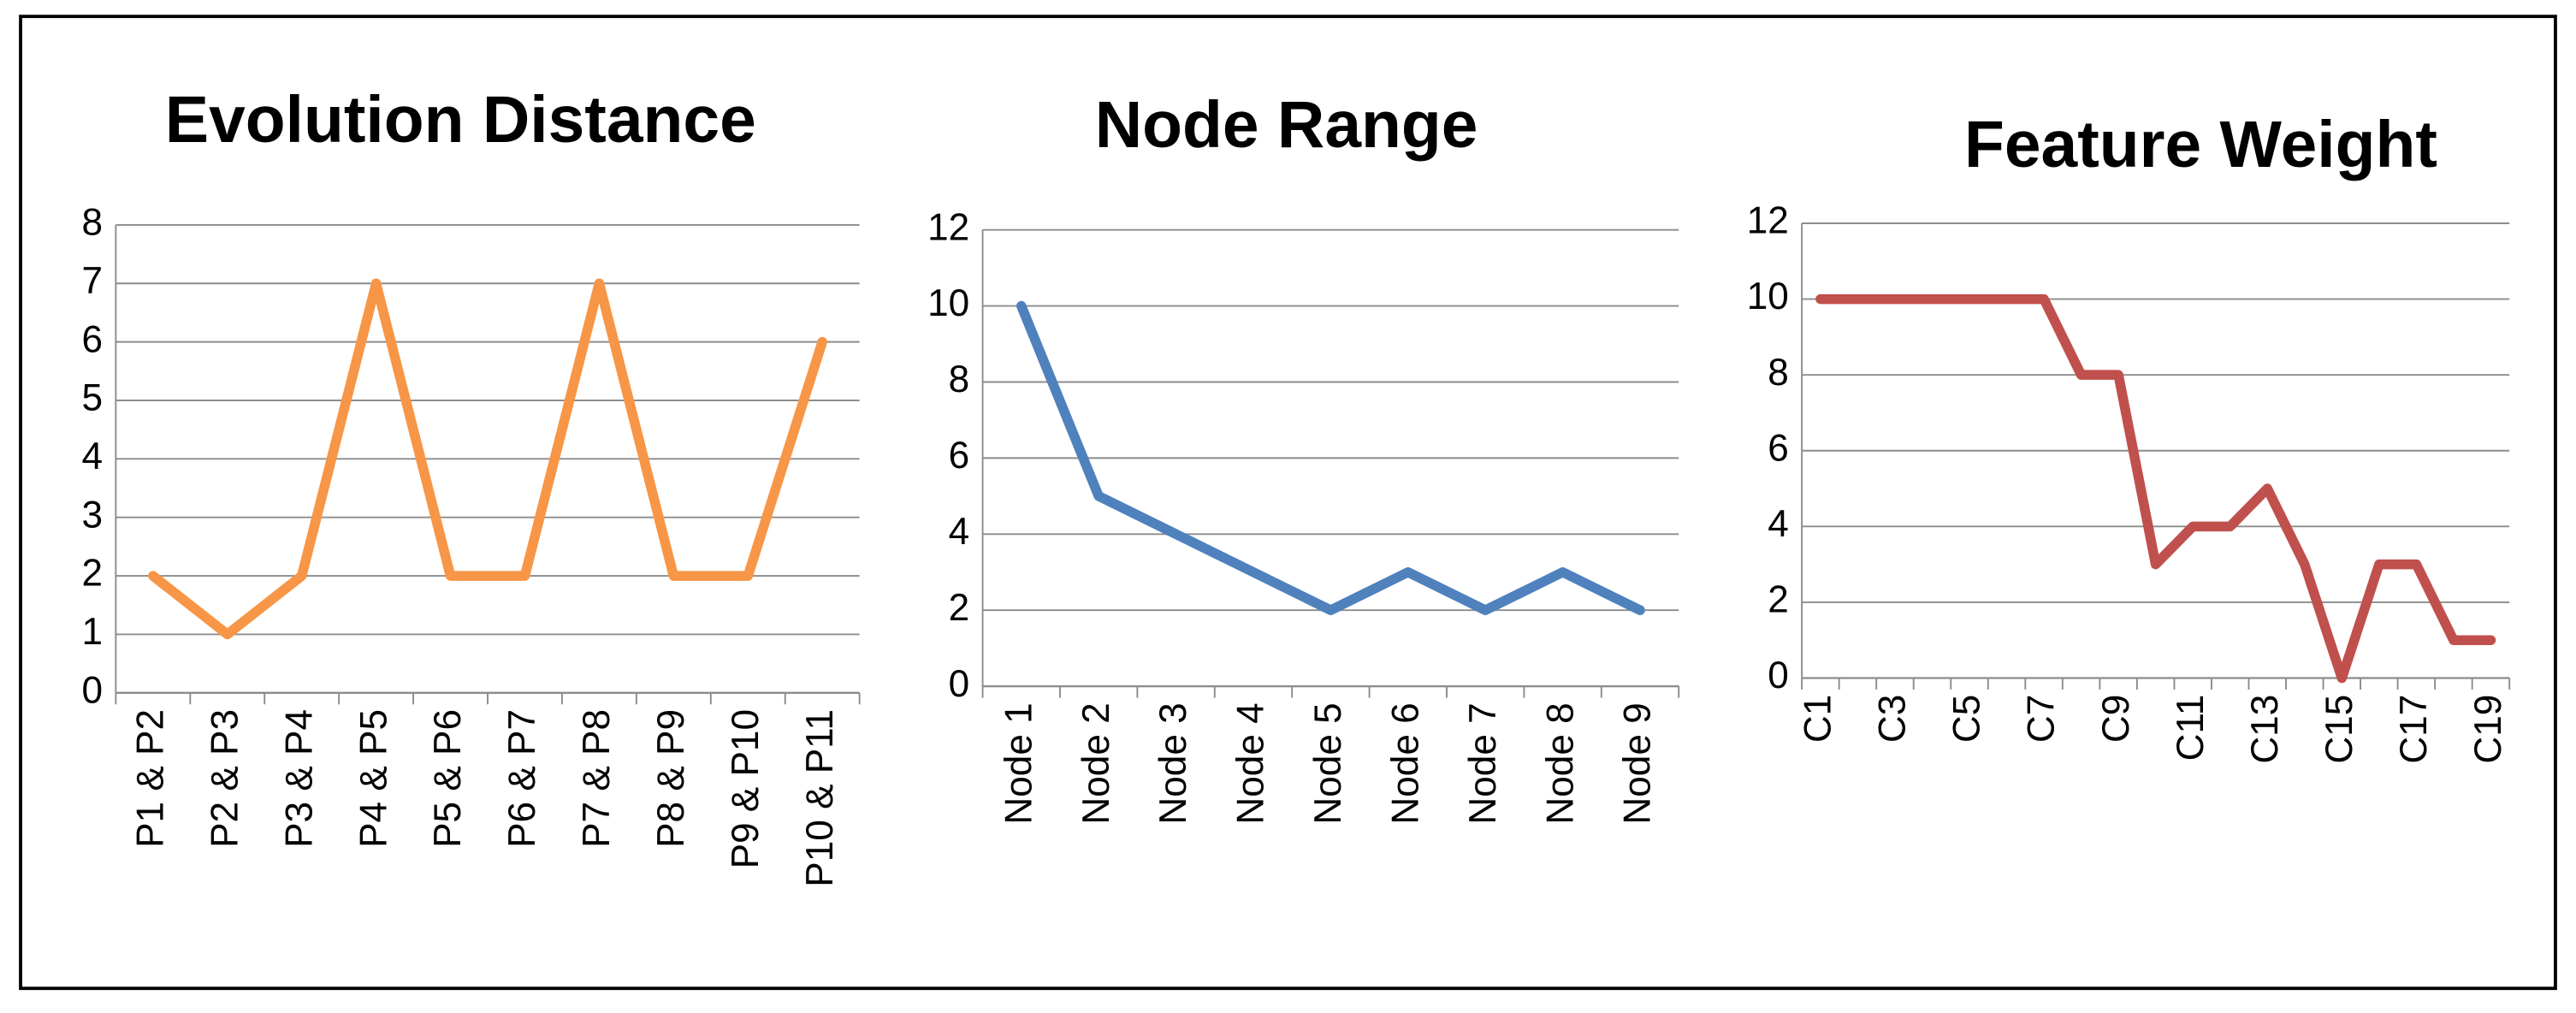 This screenshot has height=1013, width=2576. I want to click on x-tick-label: P9 & P10, so click(746, 788).